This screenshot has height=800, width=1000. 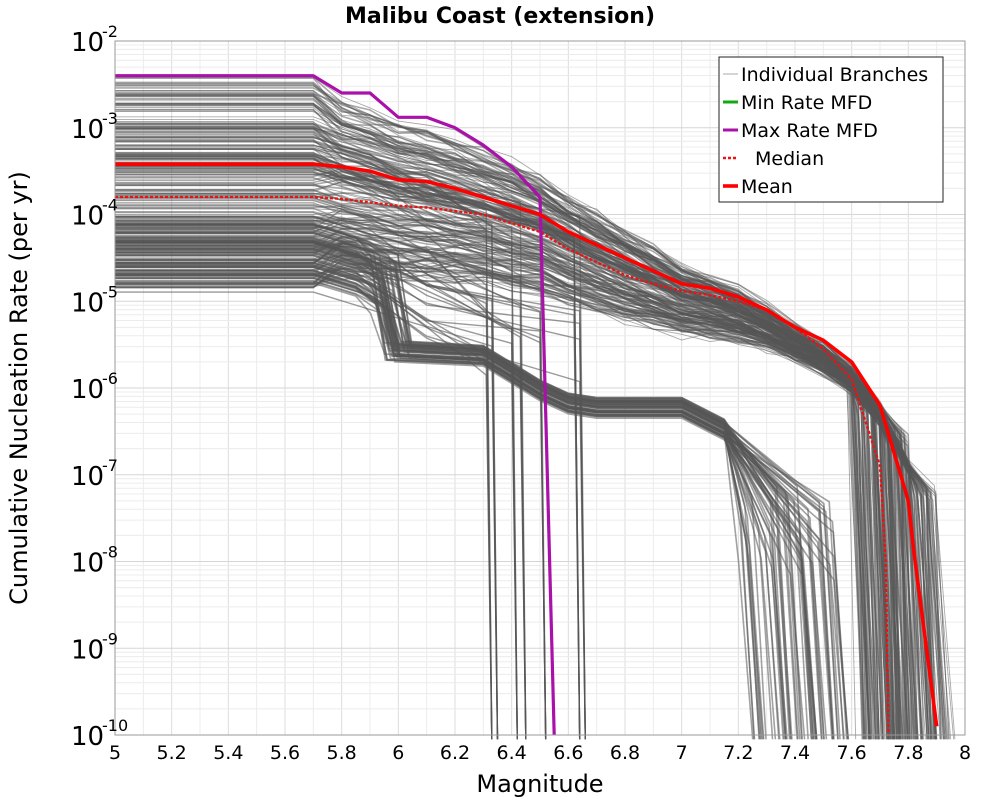 I want to click on legend-box, so click(x=831, y=129).